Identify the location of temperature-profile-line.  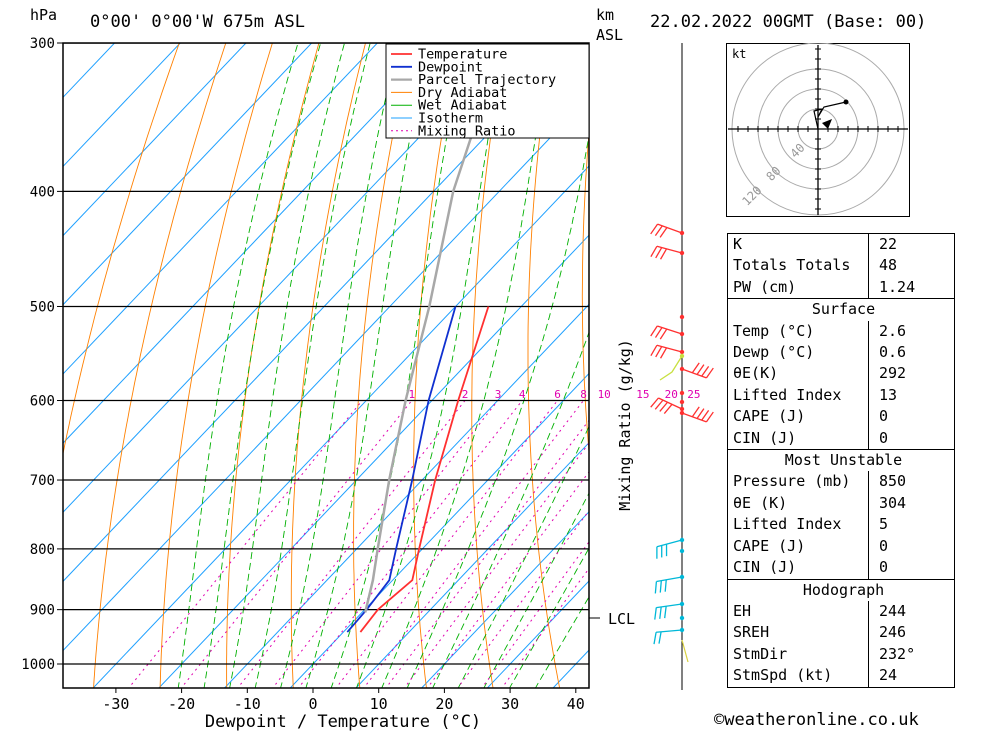
(424, 469).